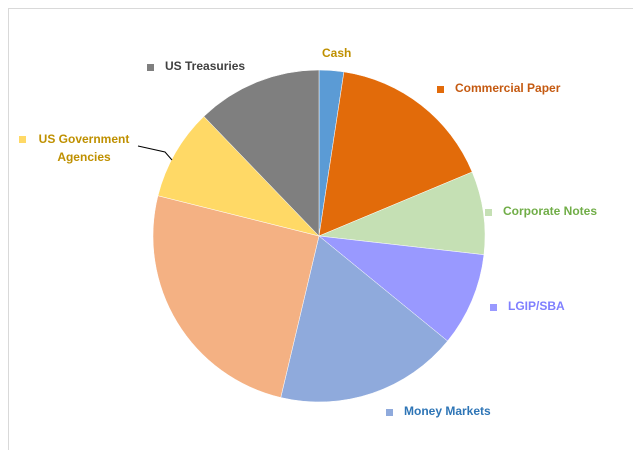 This screenshot has height=450, width=633. What do you see at coordinates (155, 153) in the screenshot?
I see `leader-line` at bounding box center [155, 153].